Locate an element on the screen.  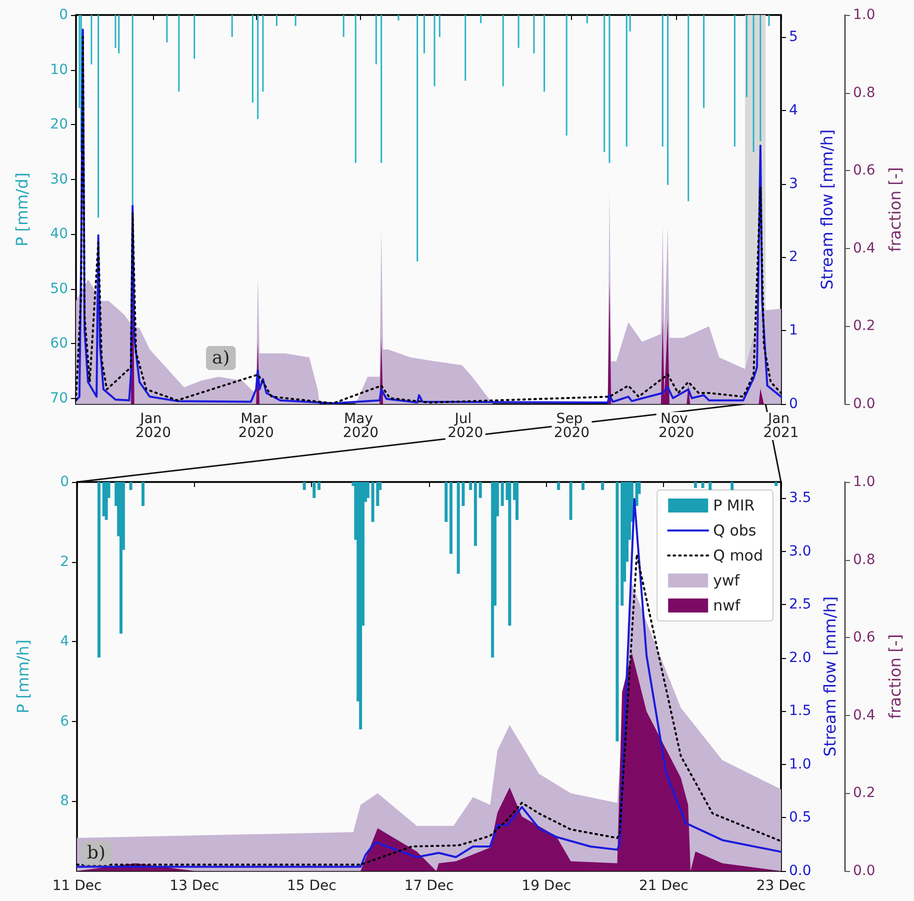
x-tick-label: 19 Dec is located at coordinates (547, 886).